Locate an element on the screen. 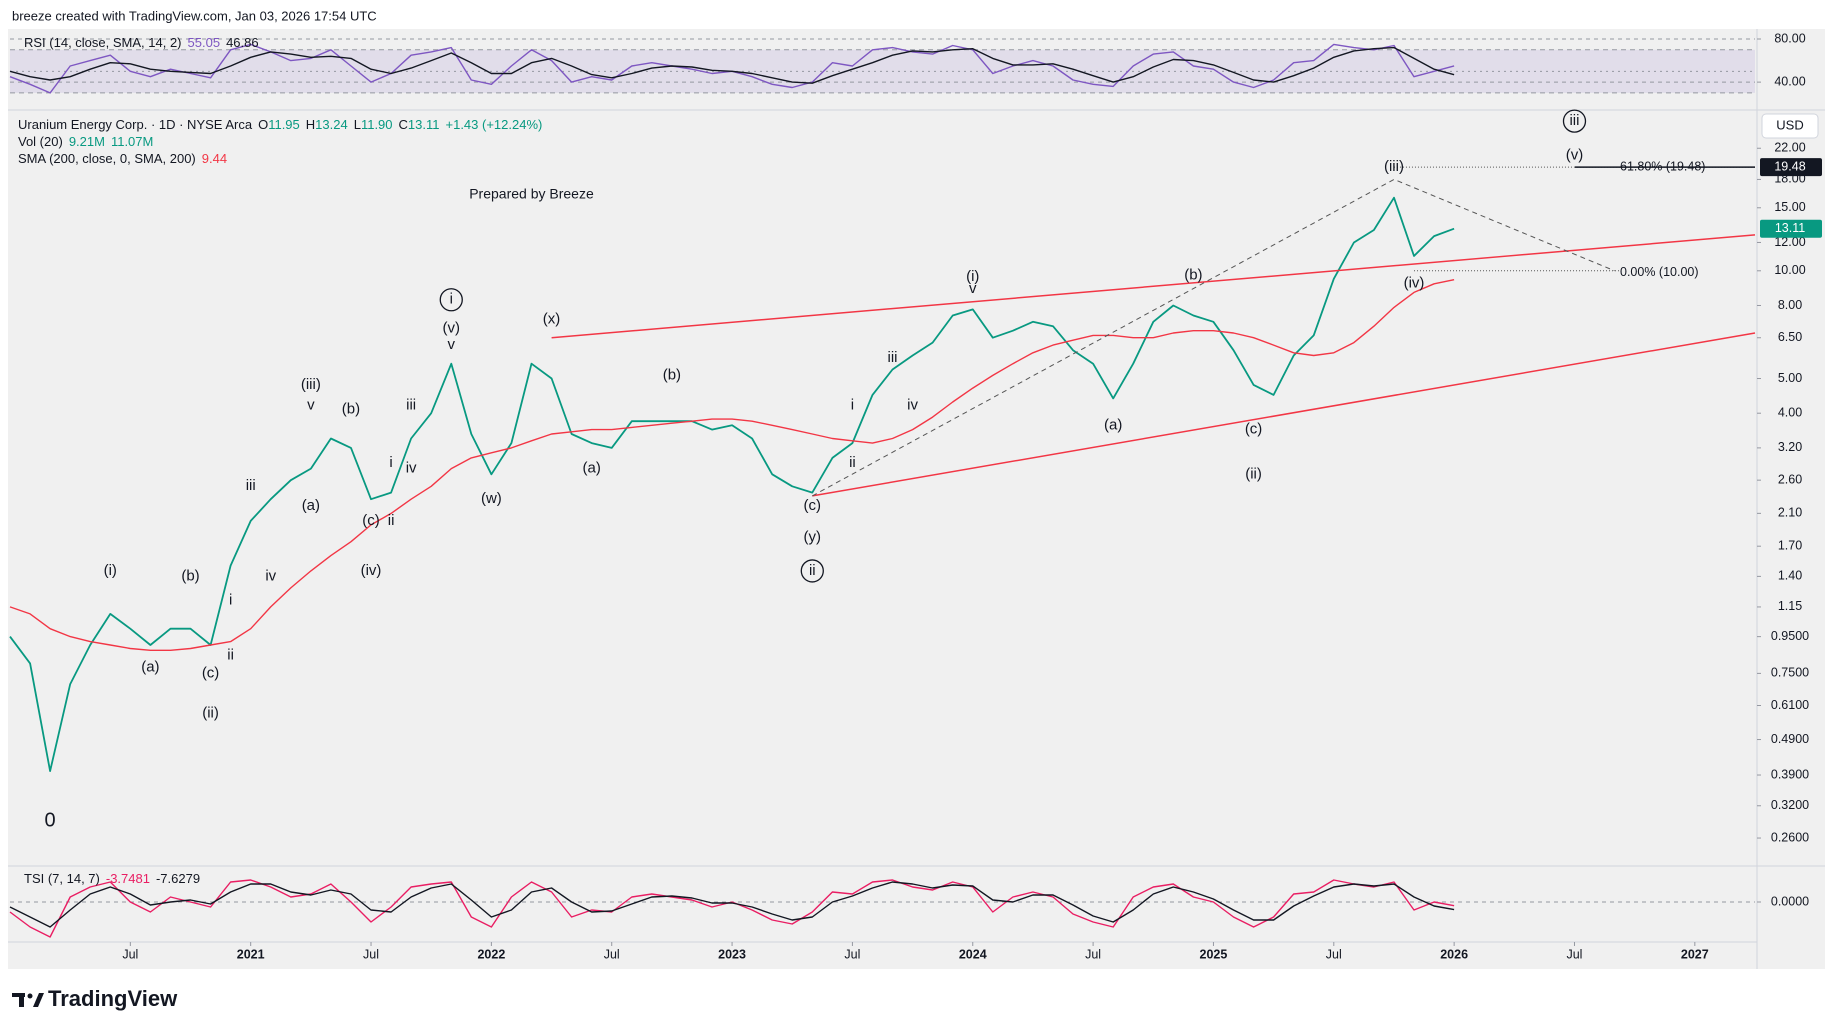 The width and height of the screenshot is (1835, 1029). legend-value: 11.90 is located at coordinates (377, 124).